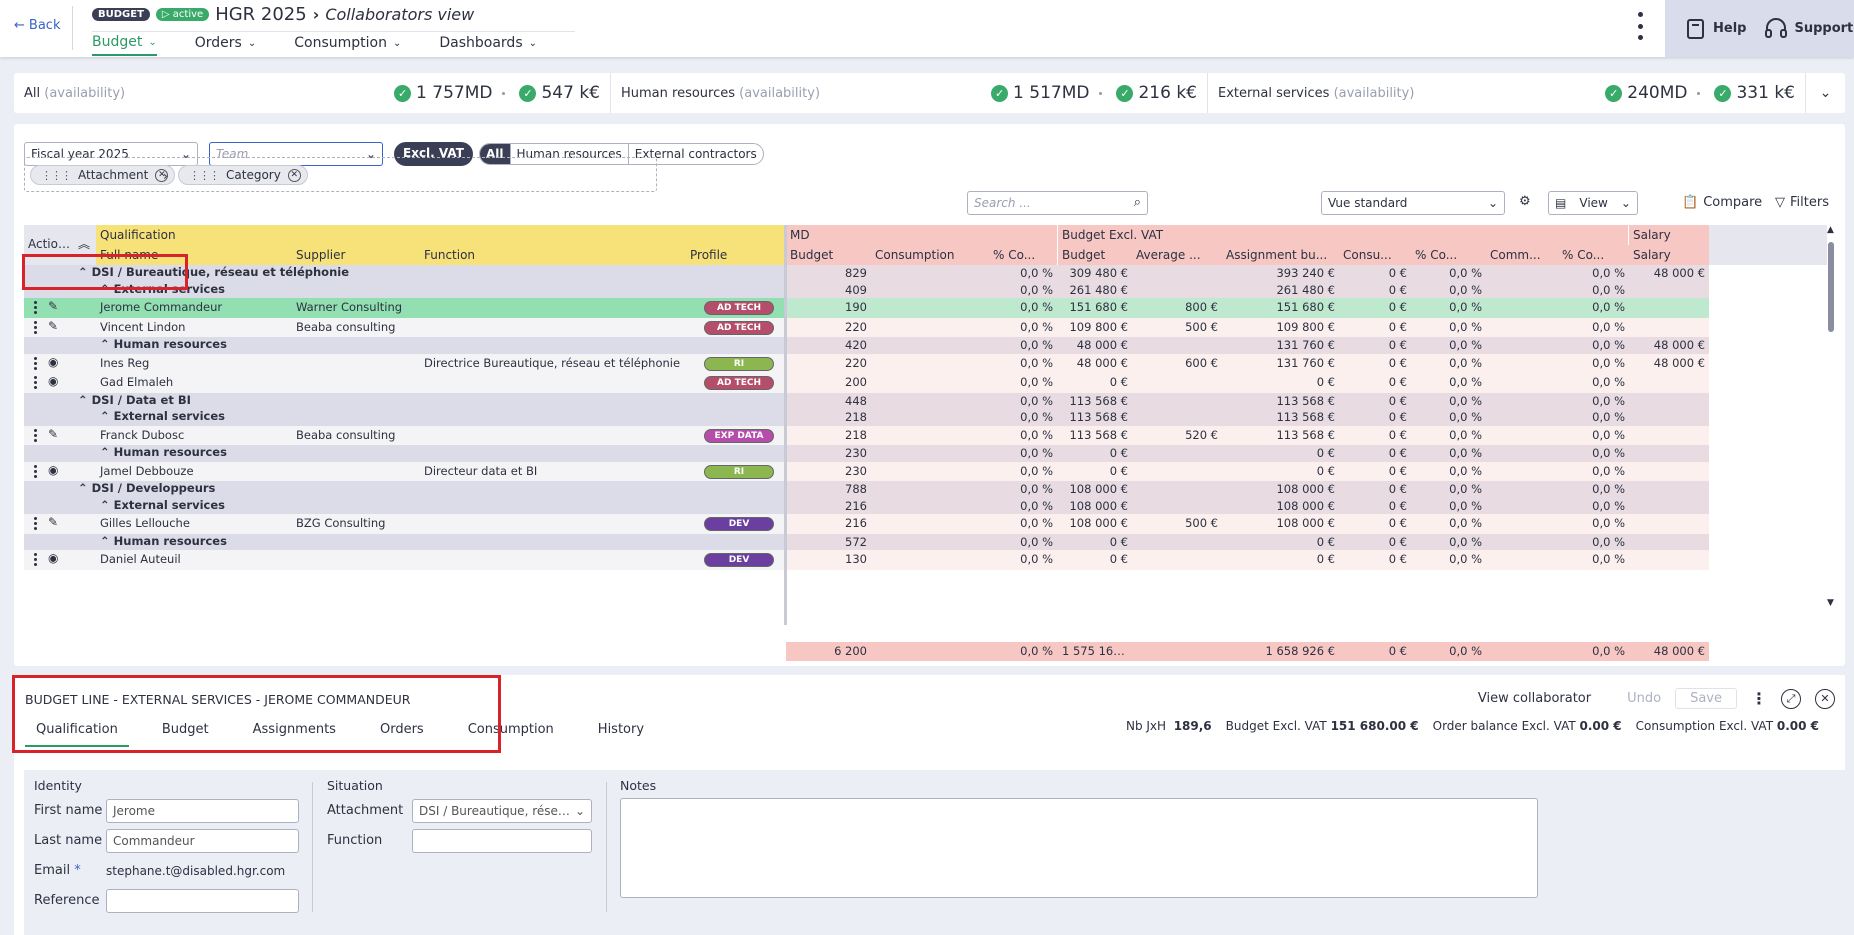  What do you see at coordinates (1722, 202) in the screenshot?
I see `compare-button: 📋 Compare` at bounding box center [1722, 202].